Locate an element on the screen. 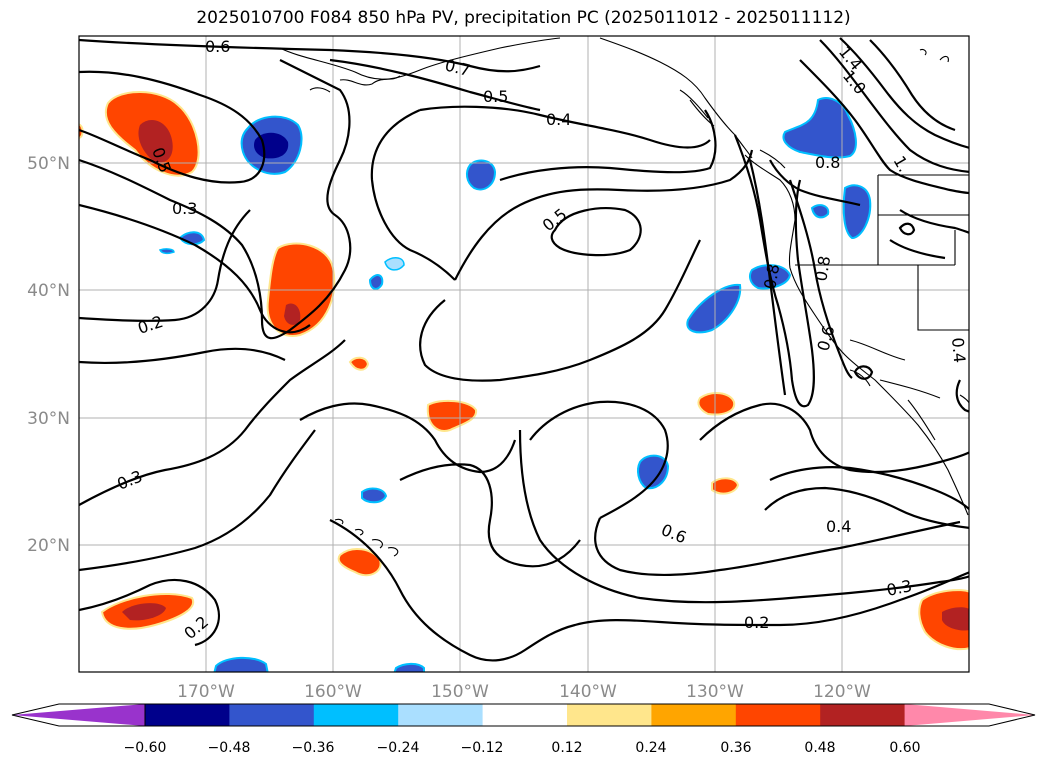 The height and width of the screenshot is (765, 1047). colorbar-tick: 0.60 is located at coordinates (904, 748).